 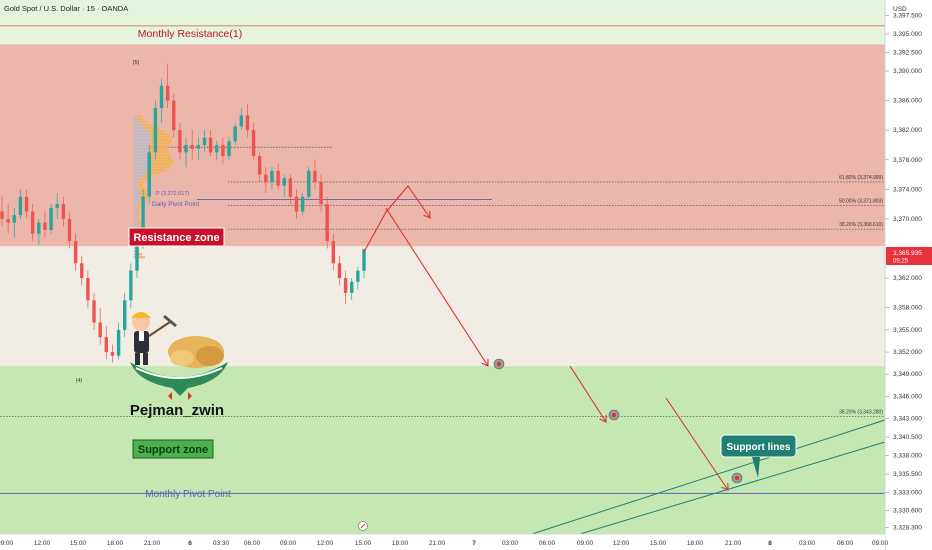 I want to click on scroll-marker-icon, so click(x=363, y=526).